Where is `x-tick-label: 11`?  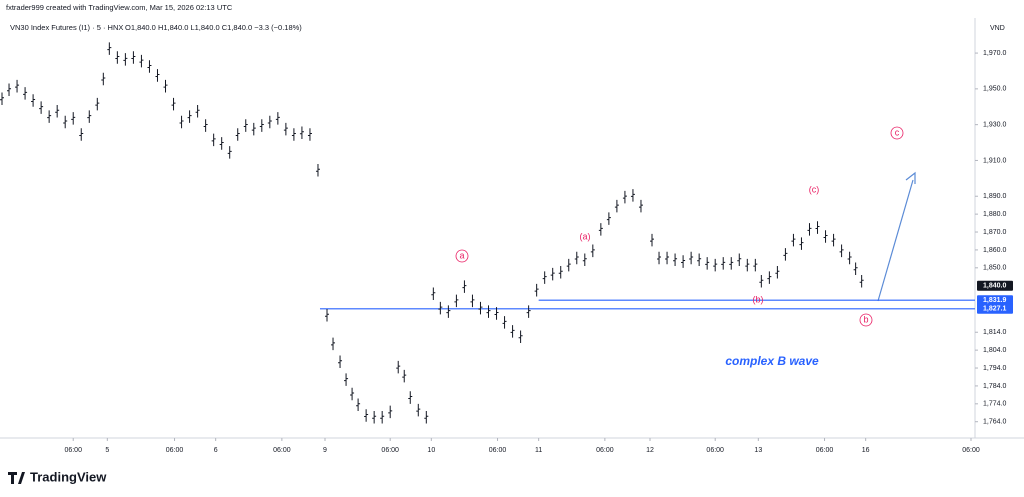 x-tick-label: 11 is located at coordinates (538, 450).